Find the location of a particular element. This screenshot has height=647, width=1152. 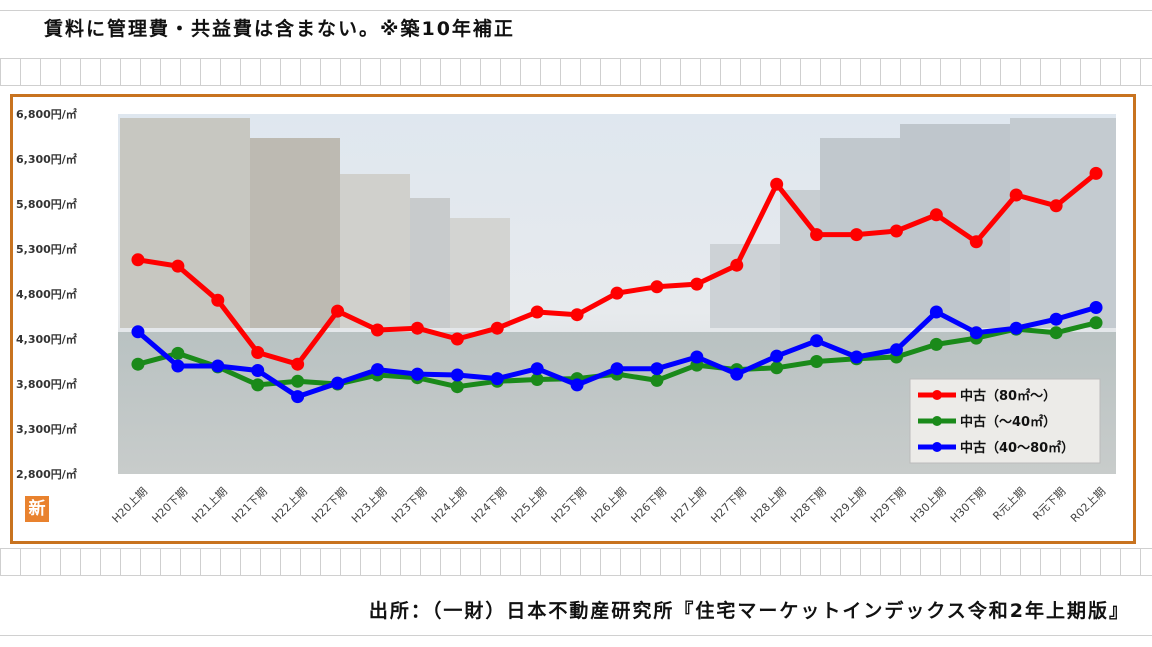

y-tick-label: 2,800円/㎡ is located at coordinates (46, 474).